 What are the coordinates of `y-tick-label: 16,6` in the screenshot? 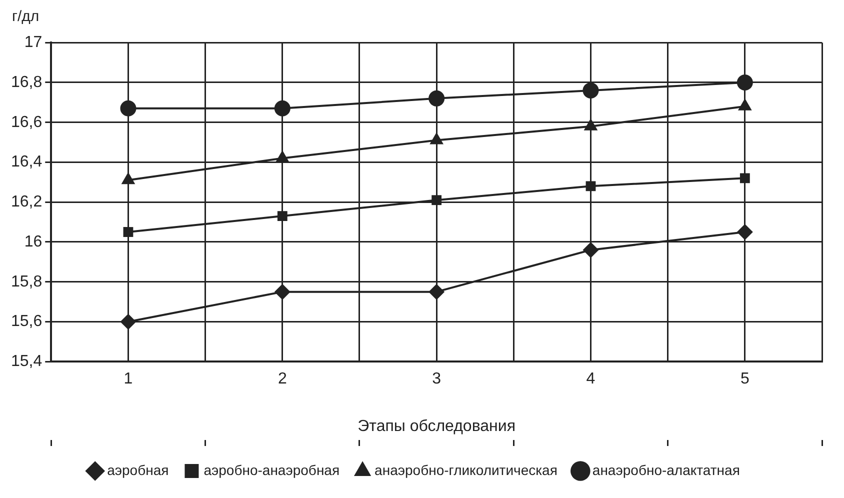 It's located at (26, 122).